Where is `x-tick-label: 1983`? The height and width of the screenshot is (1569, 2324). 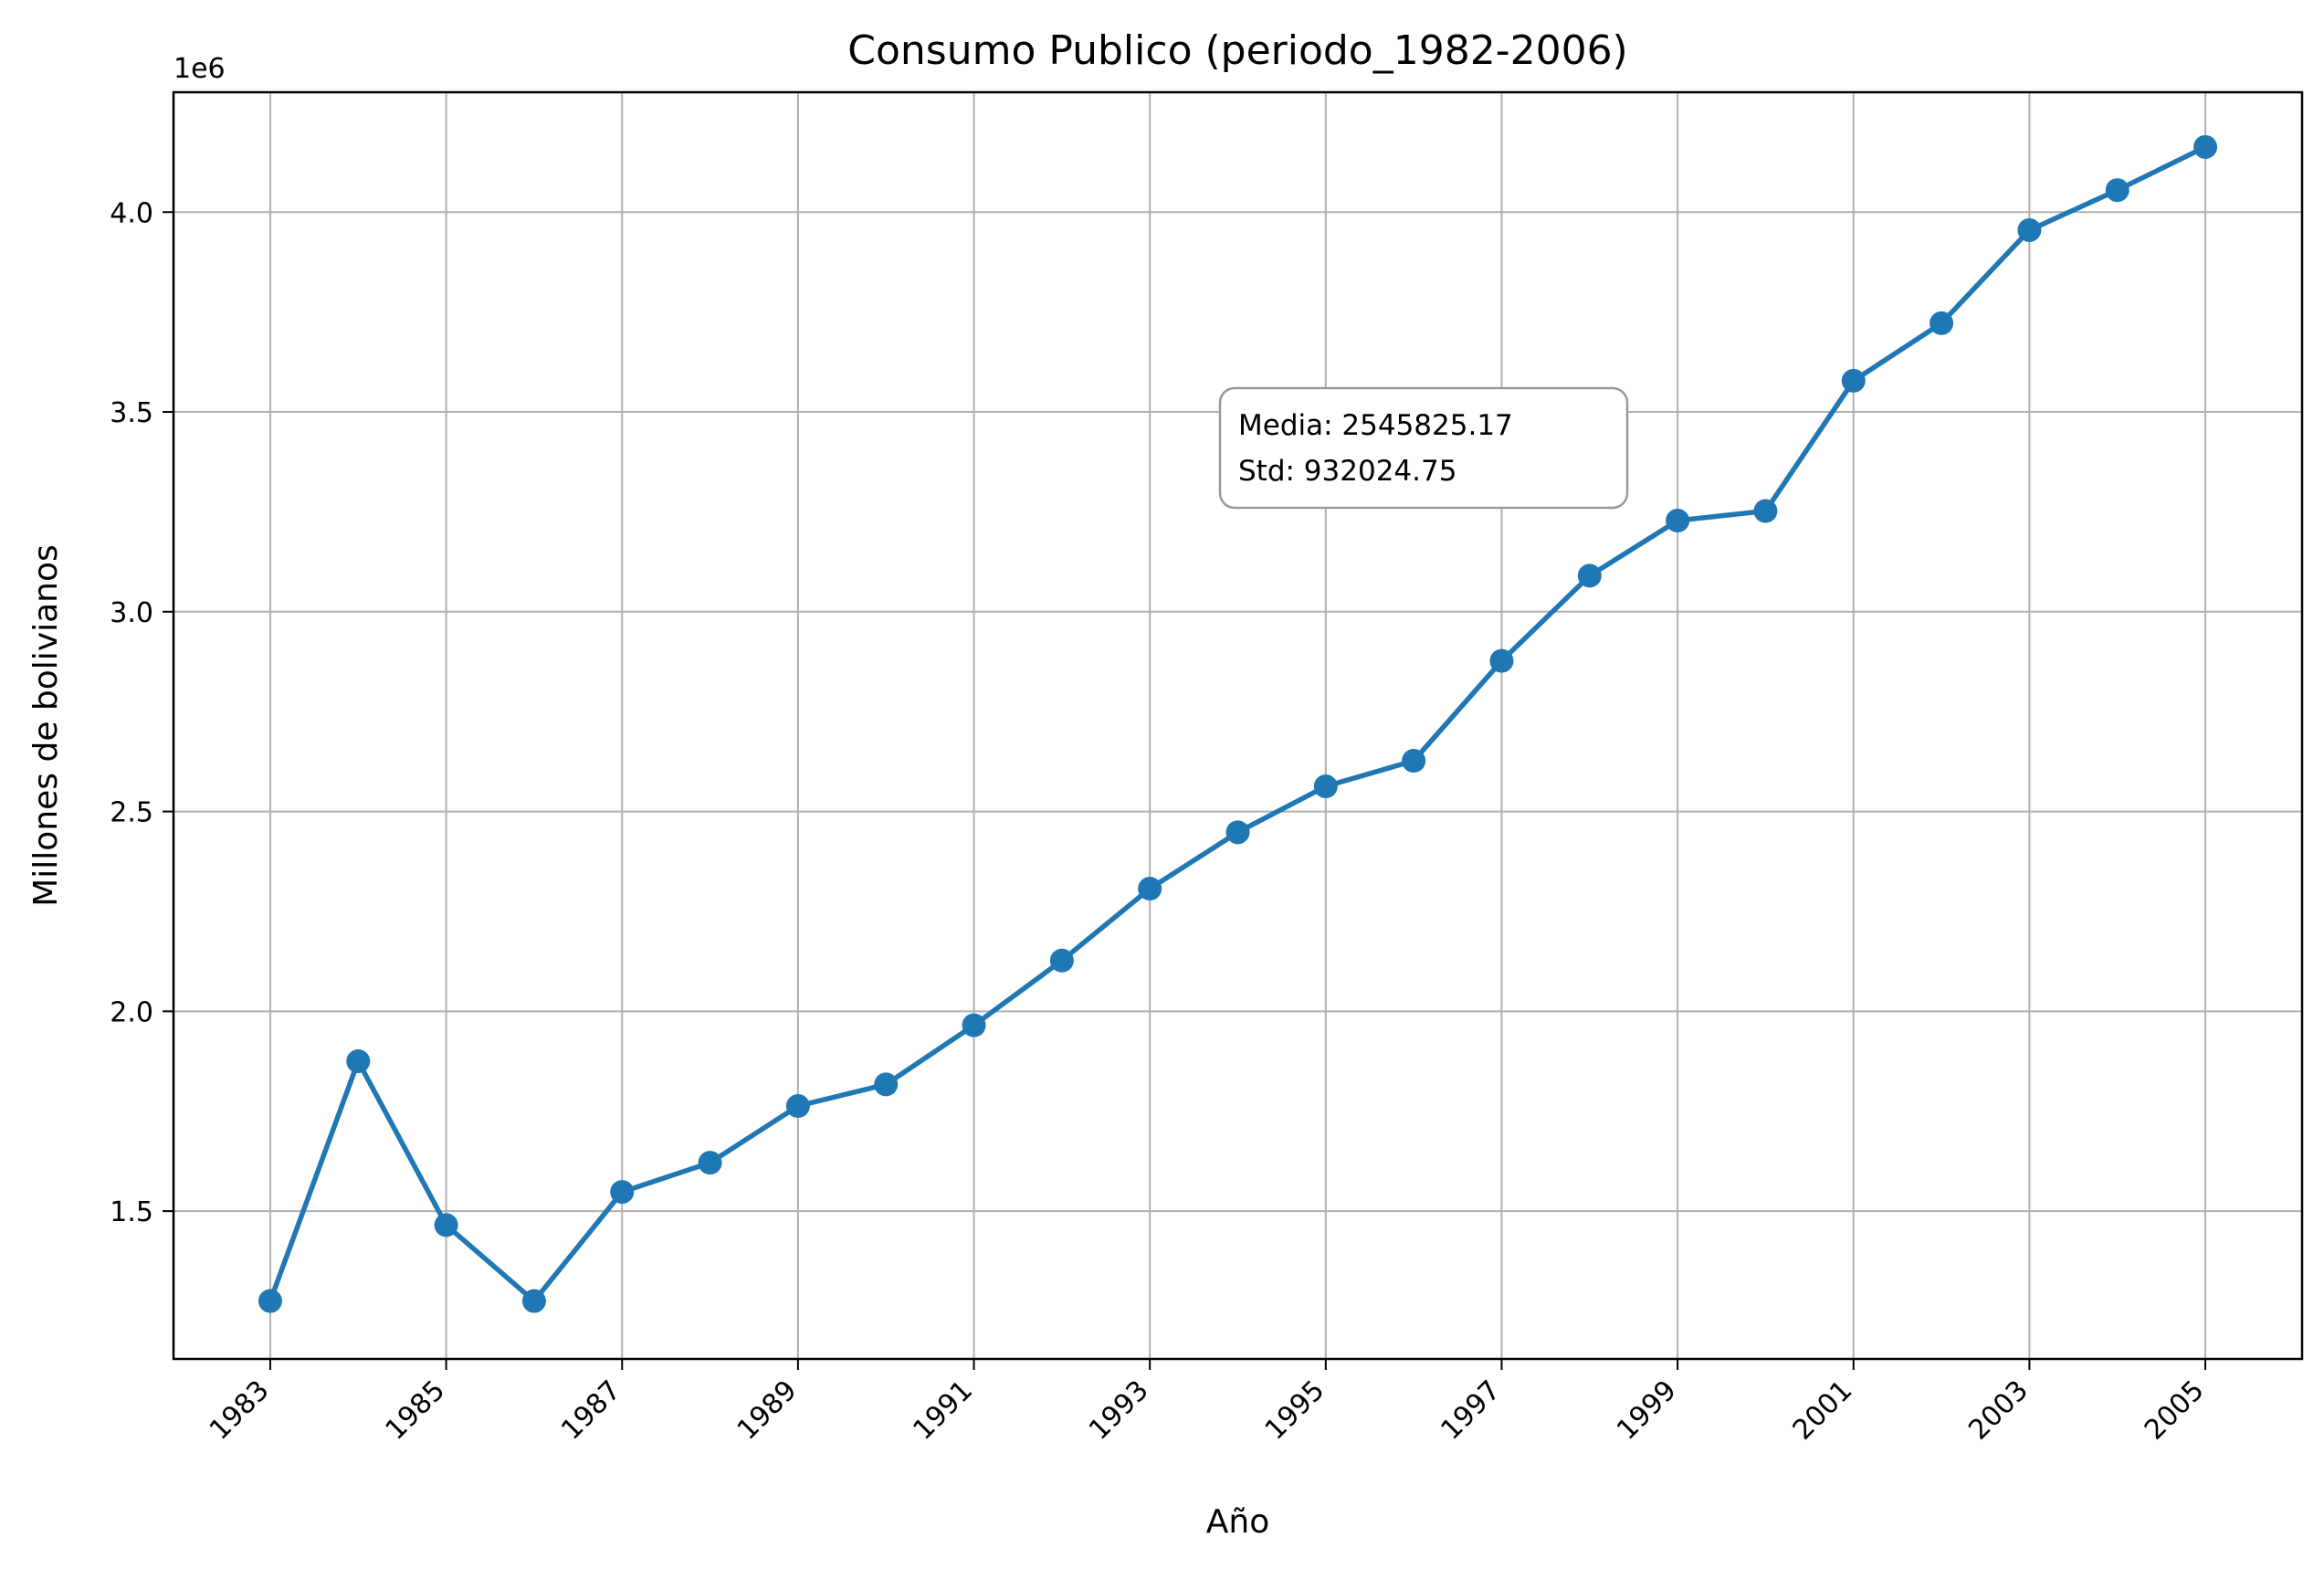 x-tick-label: 1983 is located at coordinates (240, 1411).